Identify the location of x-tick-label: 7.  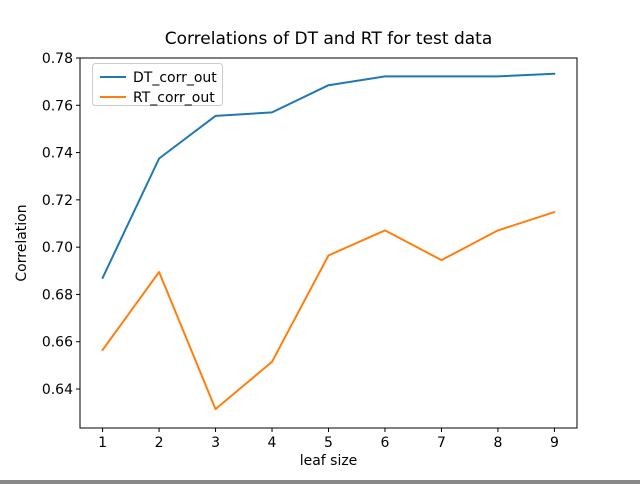
(441, 443).